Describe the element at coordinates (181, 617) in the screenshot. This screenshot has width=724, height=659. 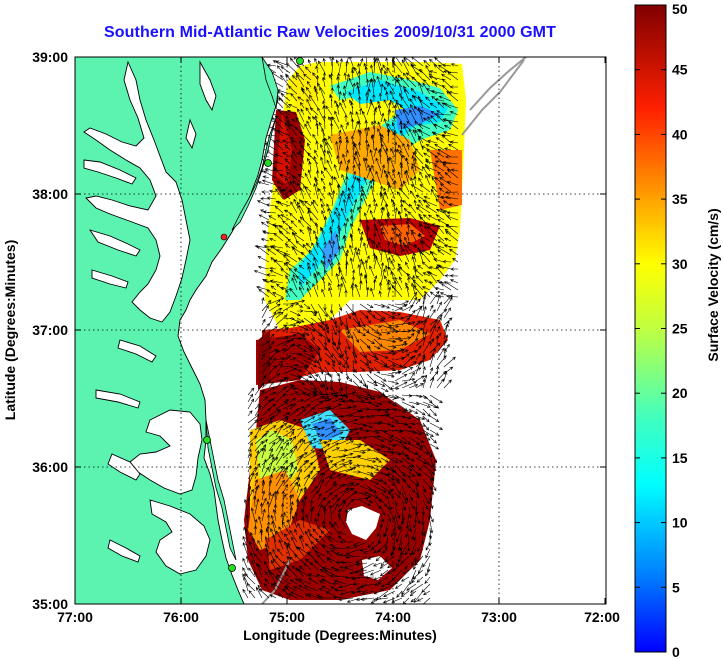
I see `x-tick-label: 76:00` at that location.